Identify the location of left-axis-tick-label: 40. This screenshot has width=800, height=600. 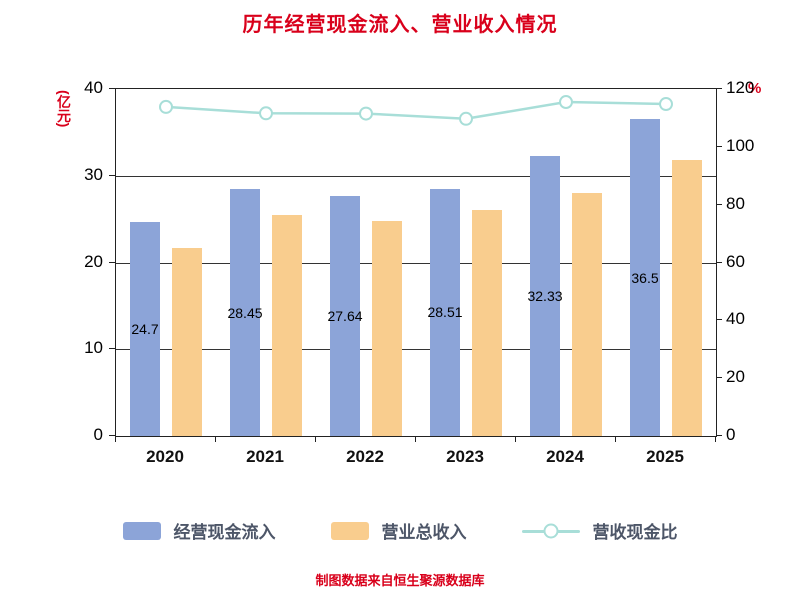
(93, 87).